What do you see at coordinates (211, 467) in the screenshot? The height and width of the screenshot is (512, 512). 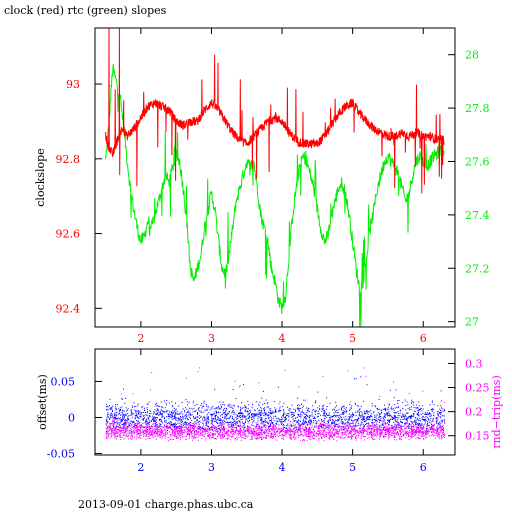 I see `bottom-x-tick-label: 3` at bounding box center [211, 467].